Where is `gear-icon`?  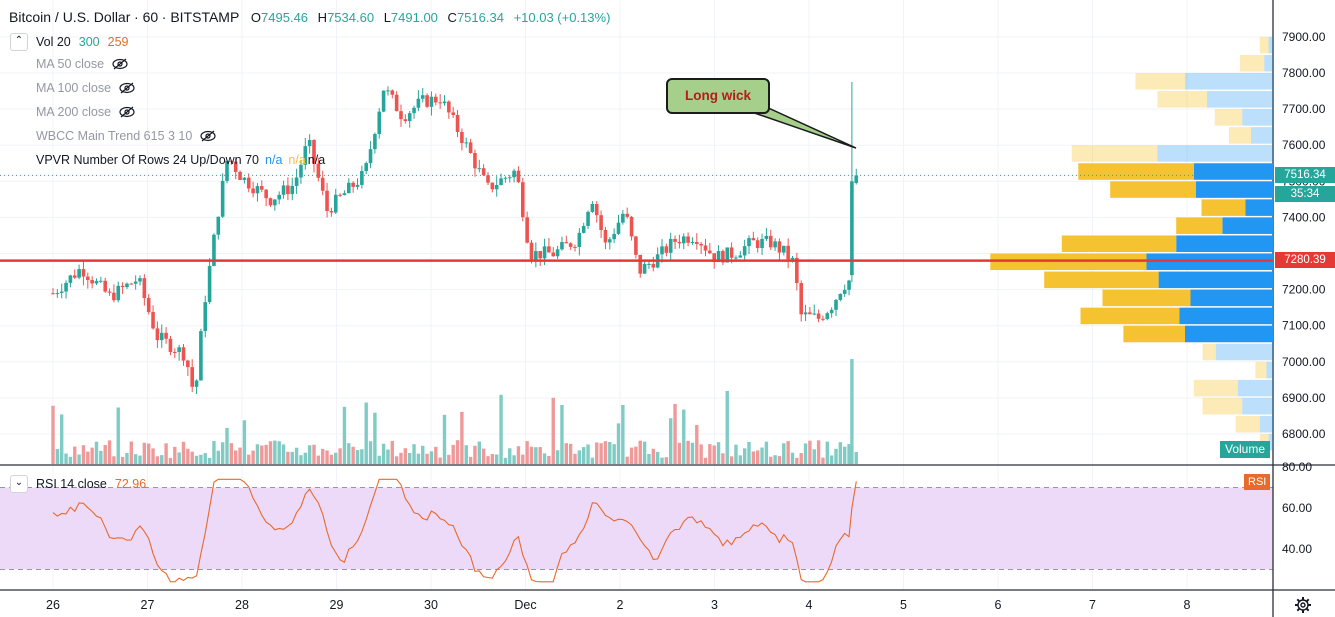
gear-icon is located at coordinates (1303, 605).